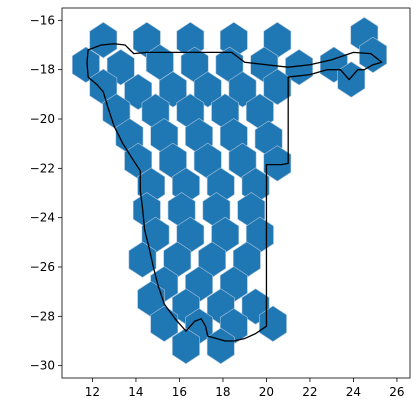 This screenshot has width=419, height=413. Describe the element at coordinates (179, 392) in the screenshot. I see `x-tick-label: 16` at that location.